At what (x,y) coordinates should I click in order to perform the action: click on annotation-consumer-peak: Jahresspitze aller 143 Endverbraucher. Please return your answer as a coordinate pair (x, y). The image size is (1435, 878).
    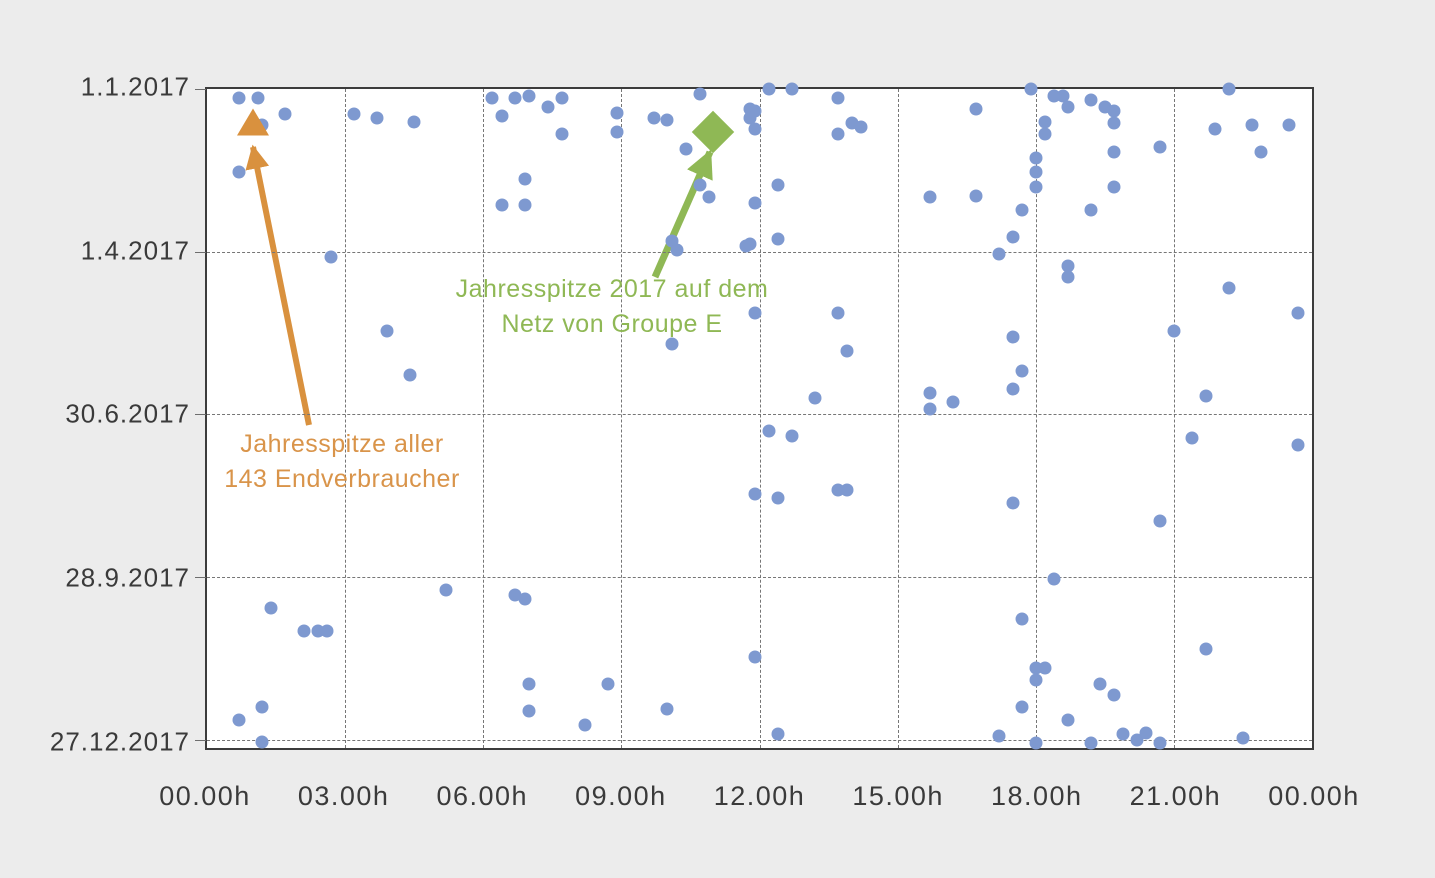
    Looking at the image, I should click on (342, 462).